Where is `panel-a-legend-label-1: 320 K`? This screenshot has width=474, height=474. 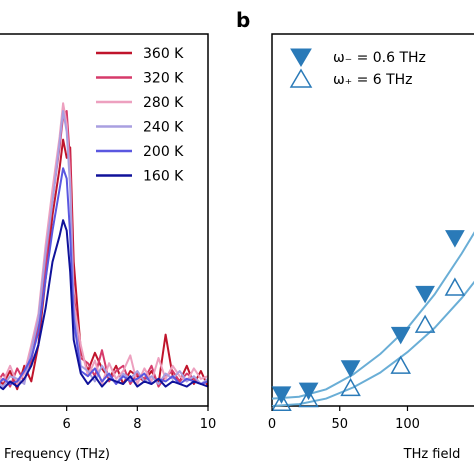 panel-a-legend-label-1: 320 K is located at coordinates (163, 79).